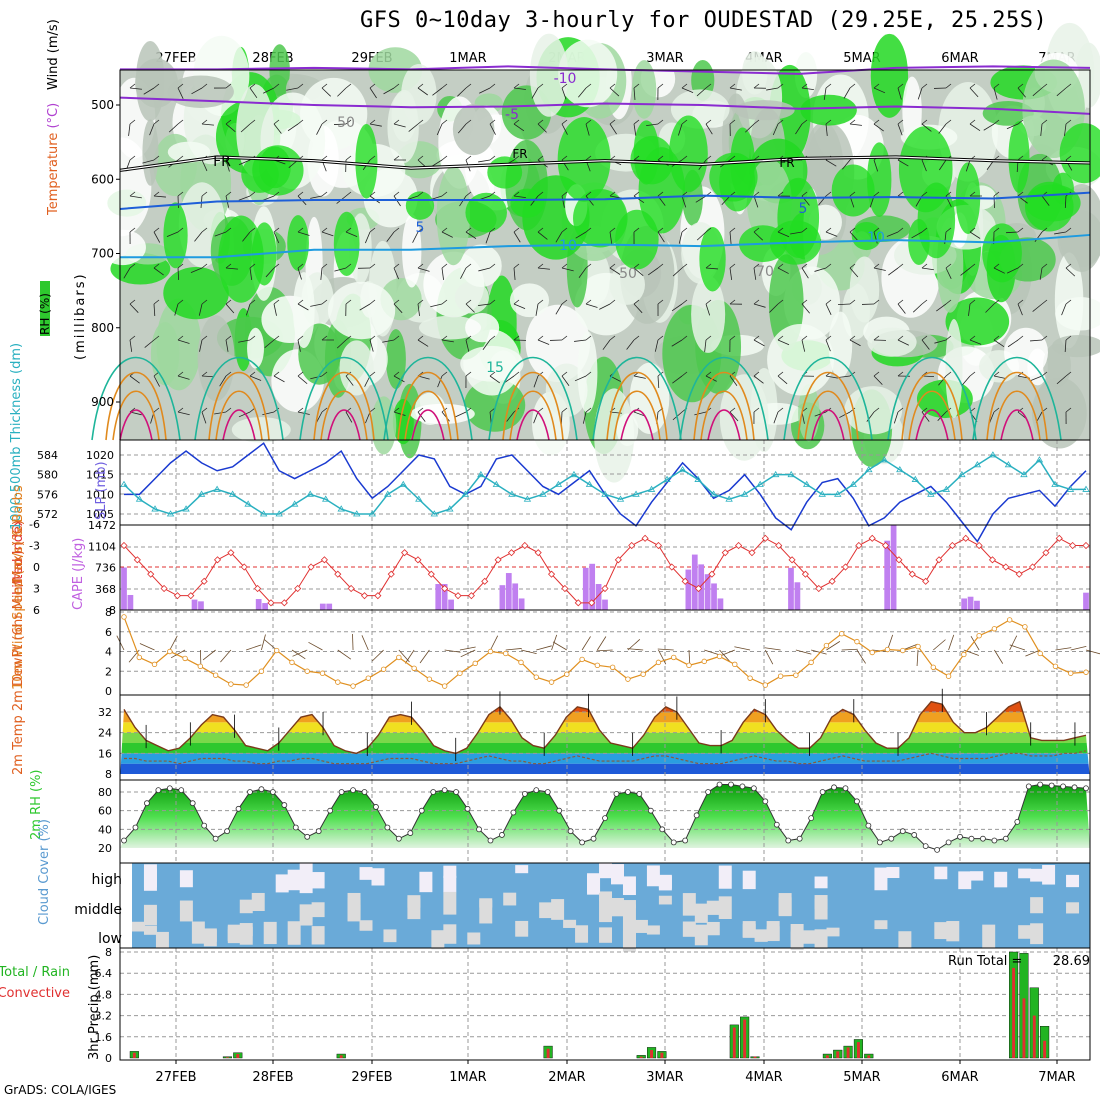 This screenshot has height=1104, width=1100. Describe the element at coordinates (605, 652) in the screenshot. I see `wind-panel-frame` at that location.